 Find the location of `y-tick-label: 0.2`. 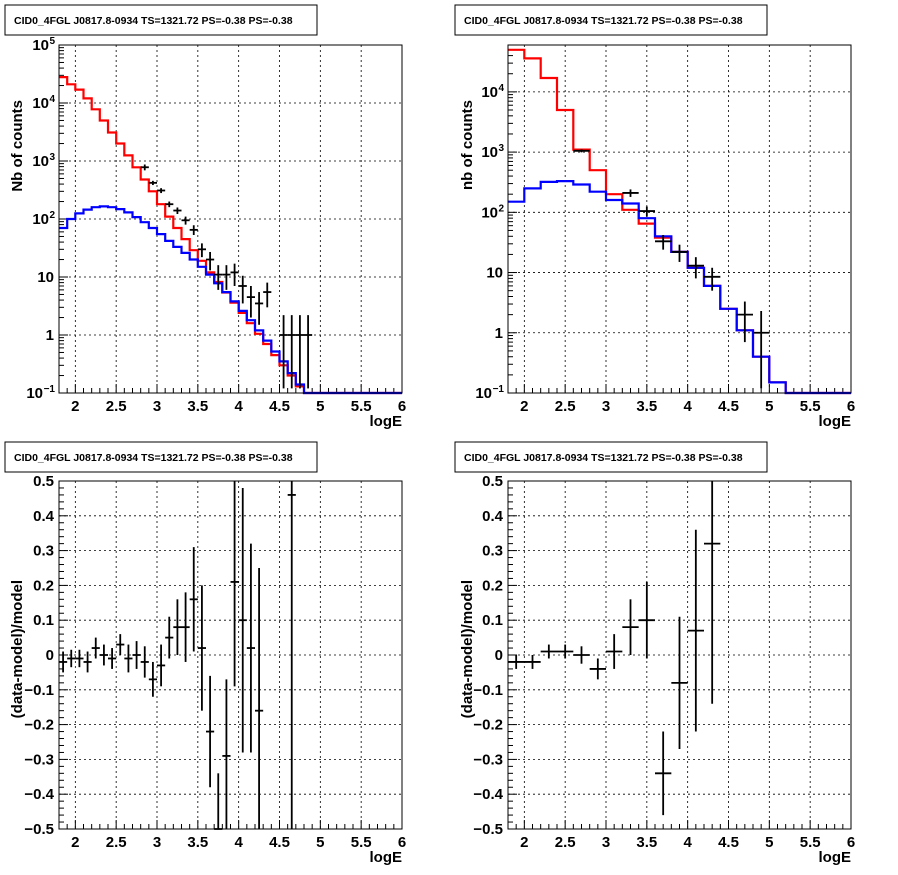

y-tick-label: 0.2 is located at coordinates (492, 585).